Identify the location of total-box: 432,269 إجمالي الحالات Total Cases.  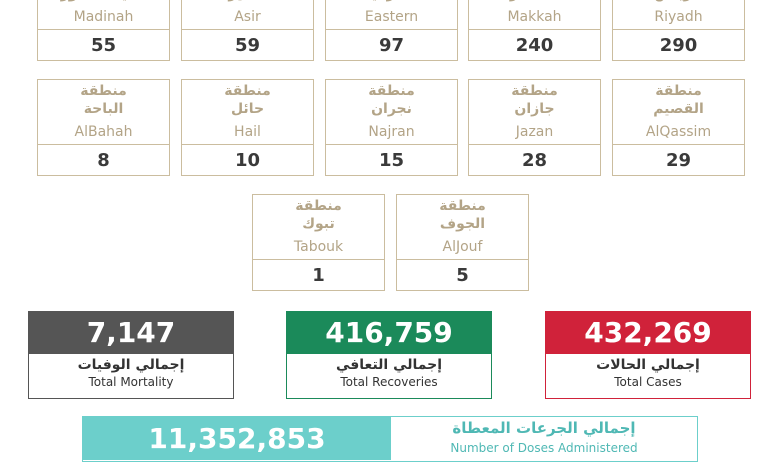
(648, 355).